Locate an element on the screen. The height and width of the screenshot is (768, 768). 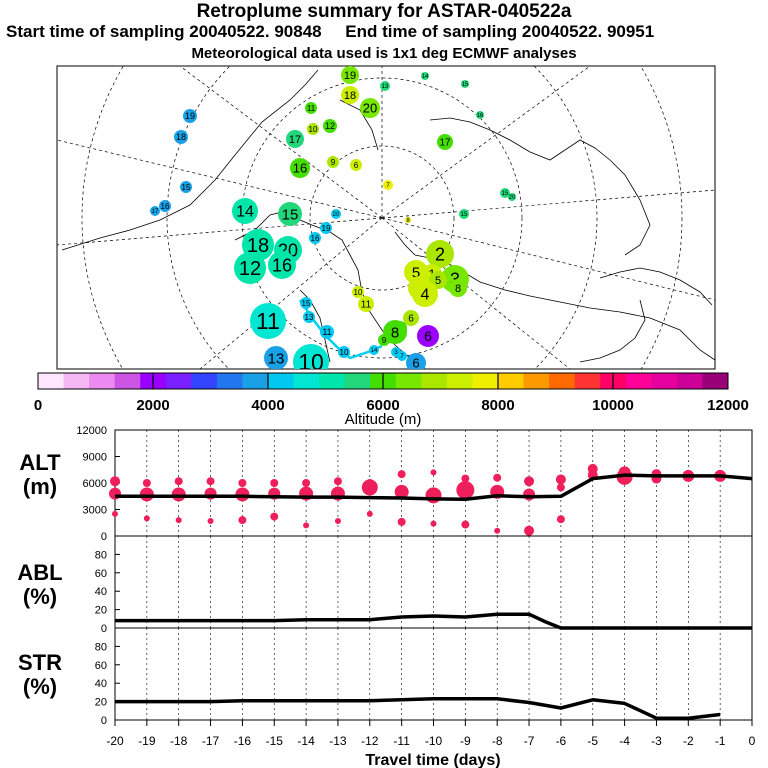
abl-ytick-label: 40 is located at coordinates (101, 592).